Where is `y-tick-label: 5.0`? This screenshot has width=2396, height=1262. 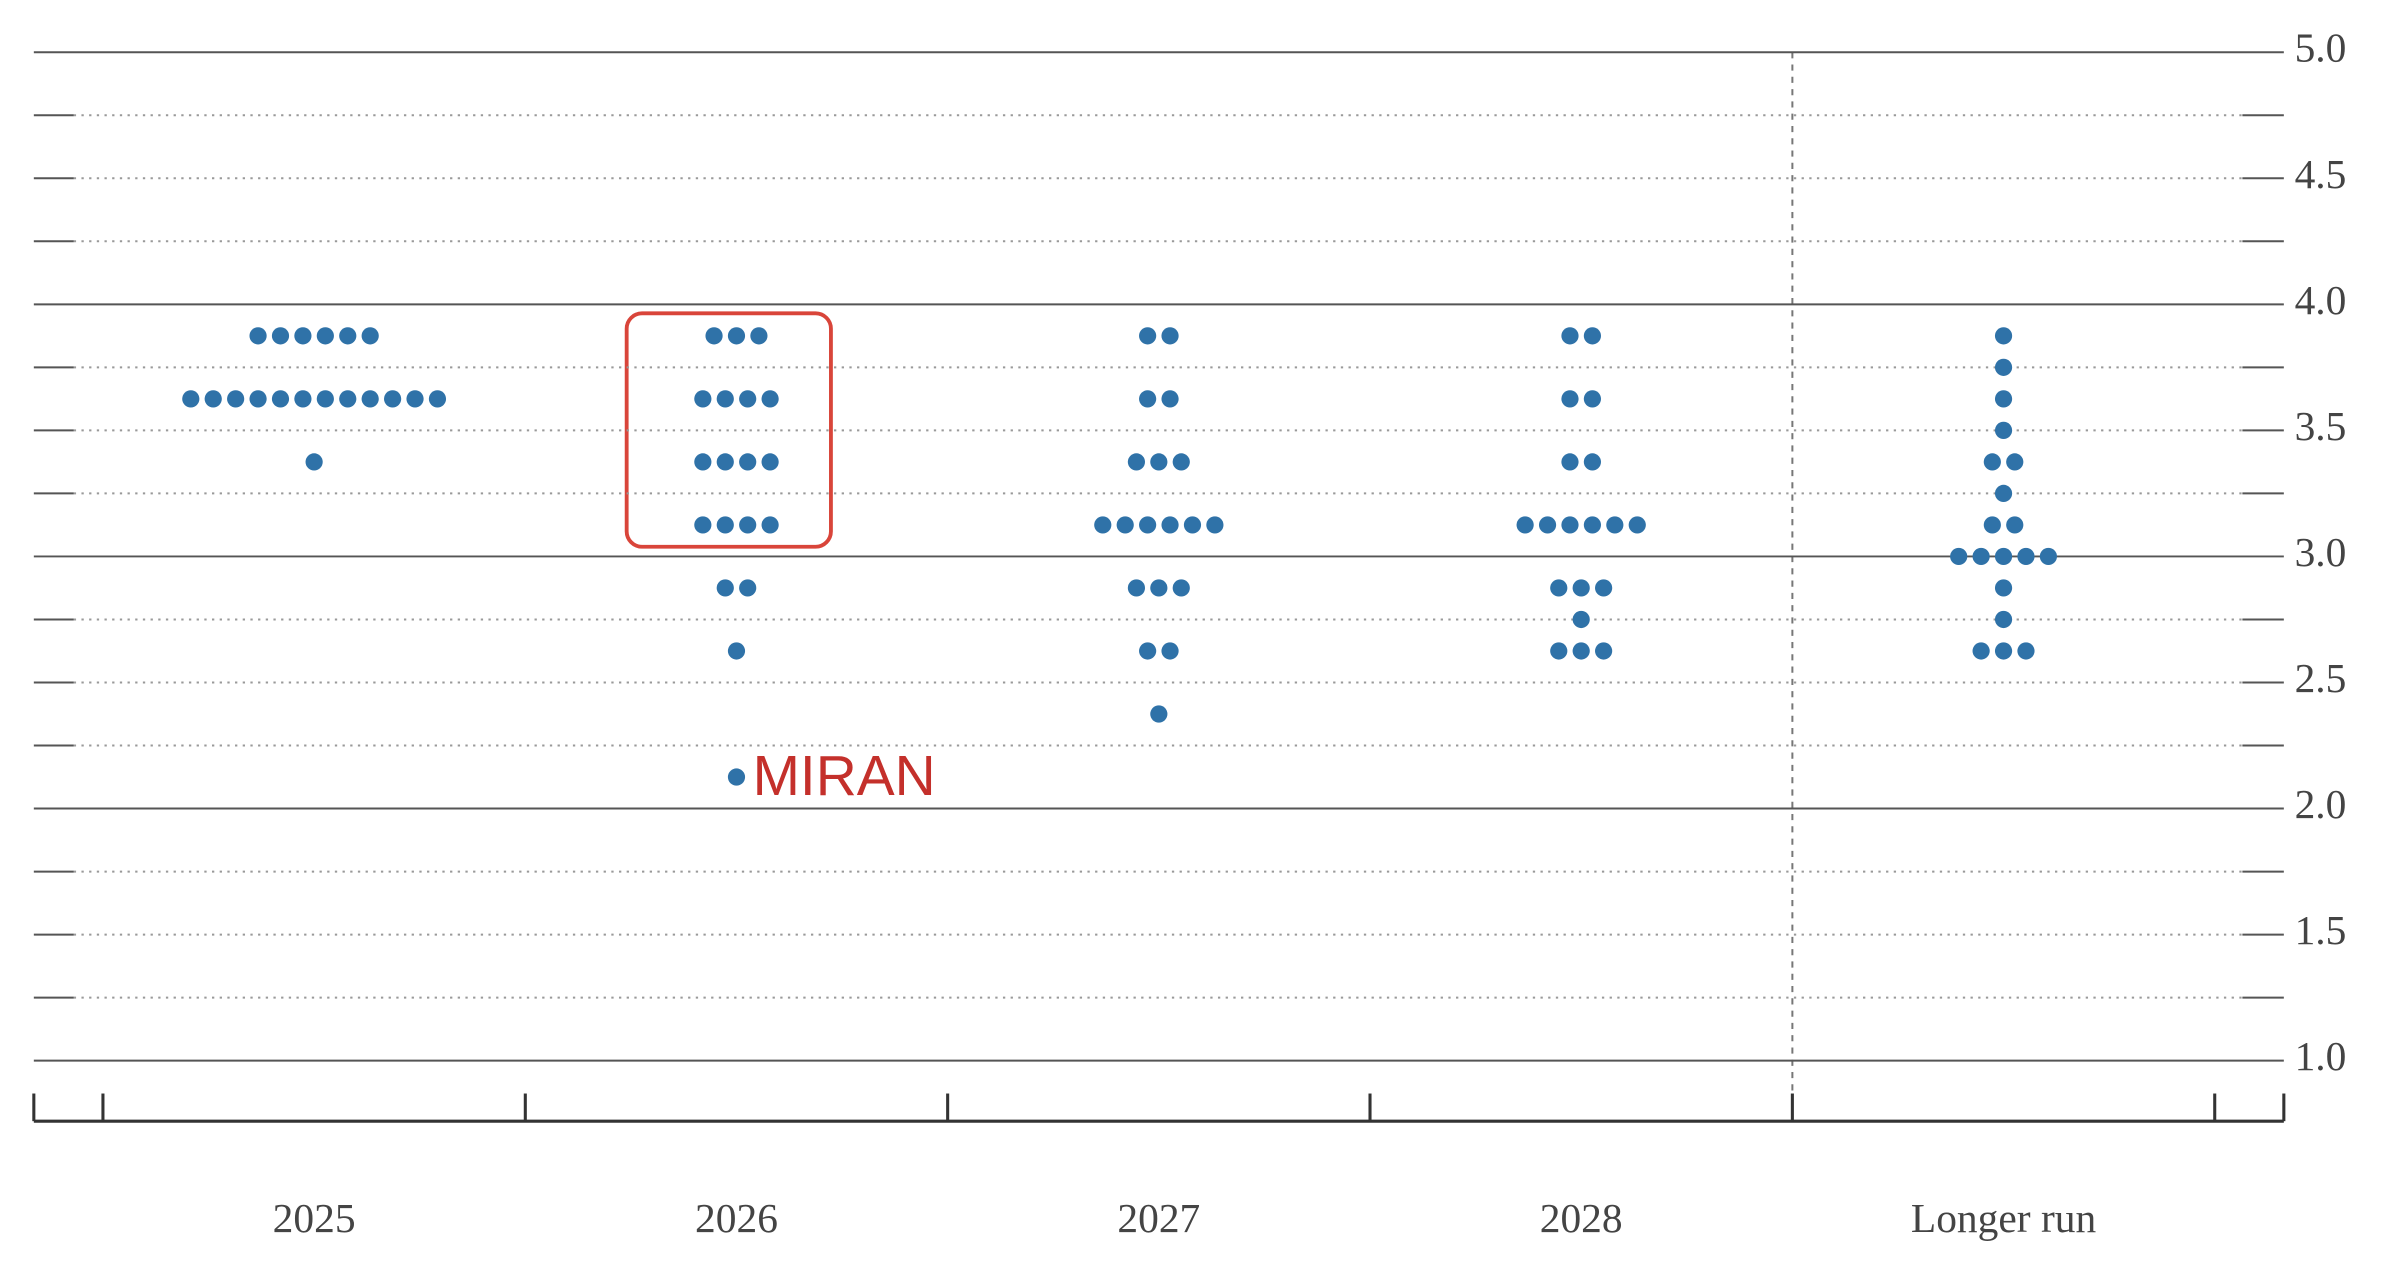
y-tick-label: 5.0 is located at coordinates (2321, 48).